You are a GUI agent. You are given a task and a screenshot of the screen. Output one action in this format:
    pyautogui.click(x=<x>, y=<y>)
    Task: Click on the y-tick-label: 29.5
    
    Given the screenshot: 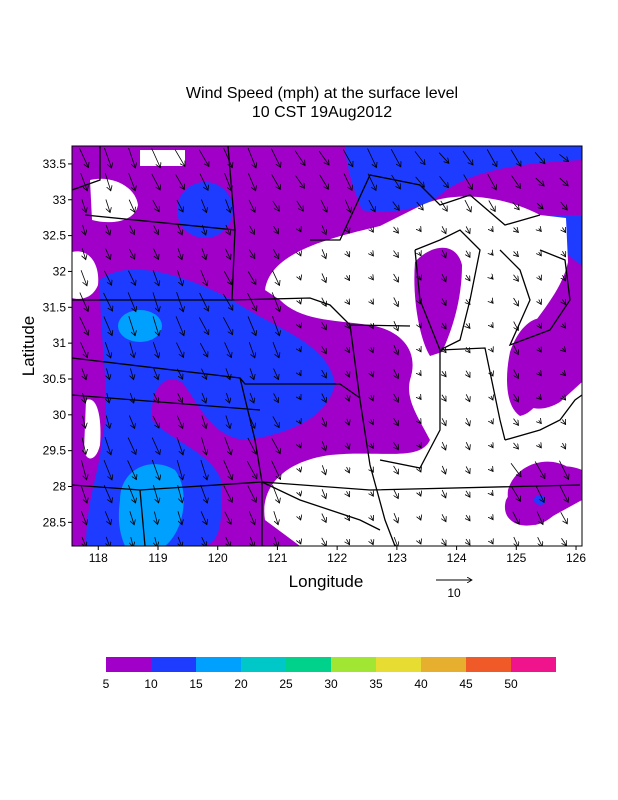 What is the action you would take?
    pyautogui.click(x=55, y=451)
    